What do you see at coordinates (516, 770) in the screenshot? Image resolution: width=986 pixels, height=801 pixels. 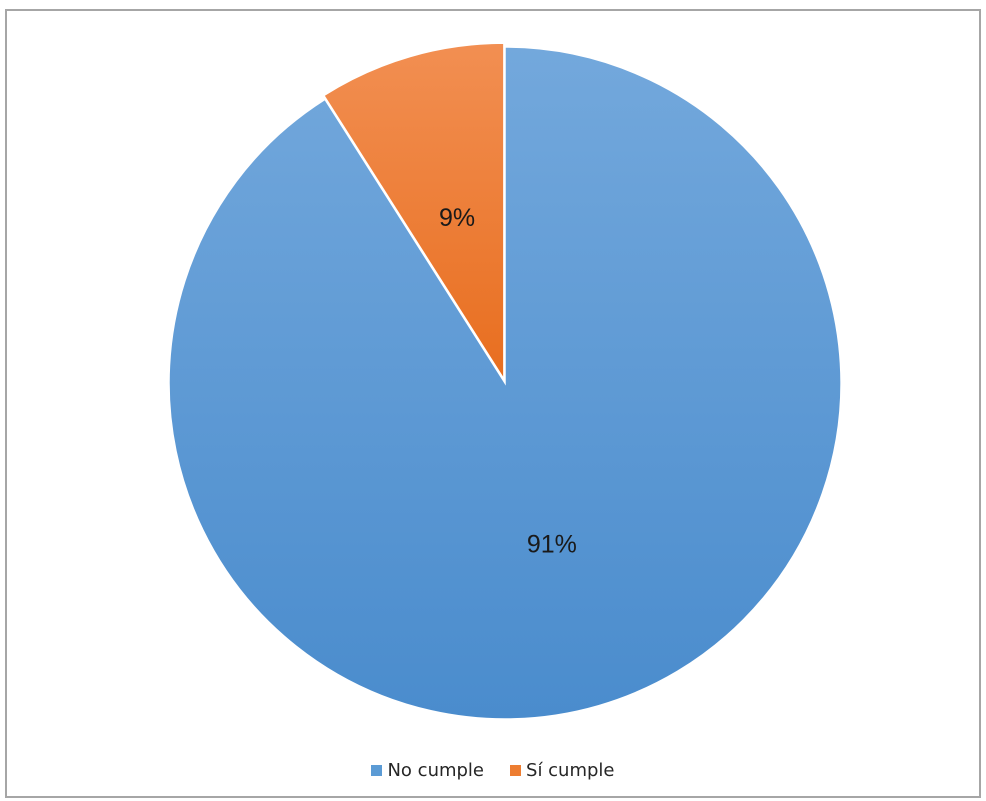 I see `legend-swatch-si-cumple` at bounding box center [516, 770].